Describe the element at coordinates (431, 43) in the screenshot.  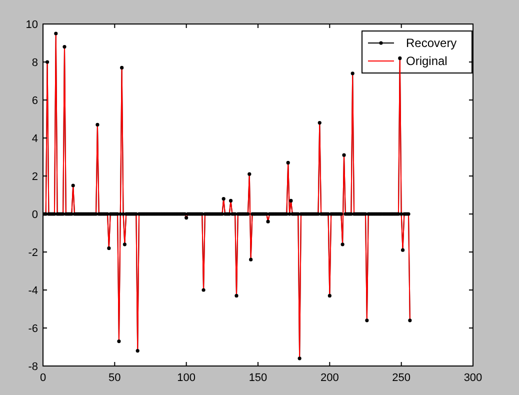
I see `legend-label: Recovery` at that location.